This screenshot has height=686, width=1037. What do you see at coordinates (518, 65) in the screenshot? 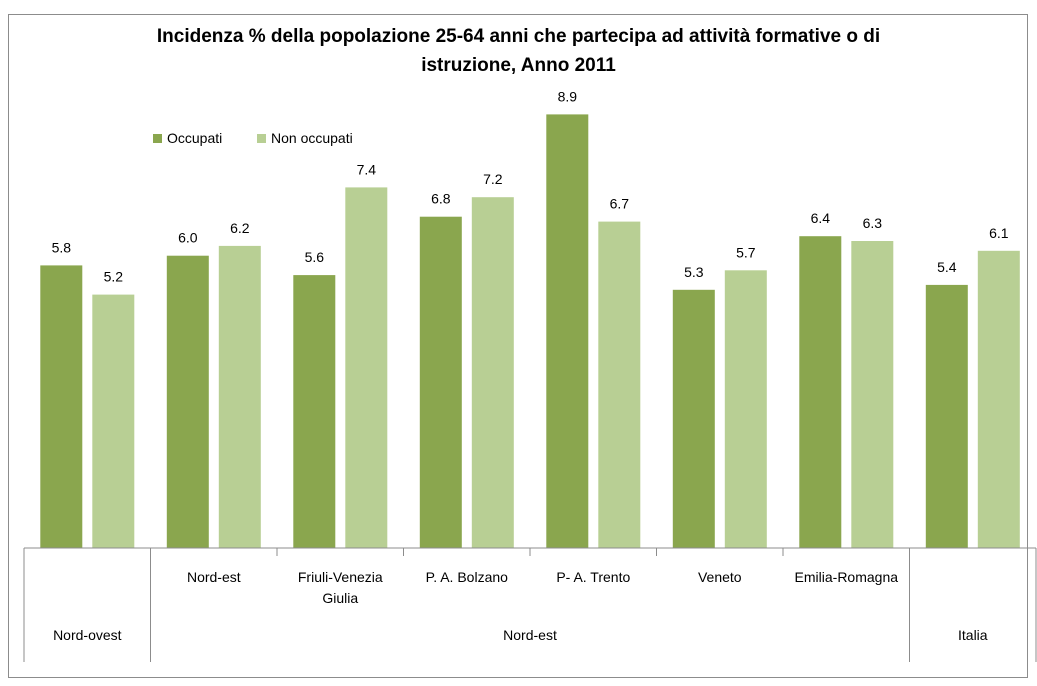
I see `chart-title-line-2: istruzione, Anno 2011` at bounding box center [518, 65].